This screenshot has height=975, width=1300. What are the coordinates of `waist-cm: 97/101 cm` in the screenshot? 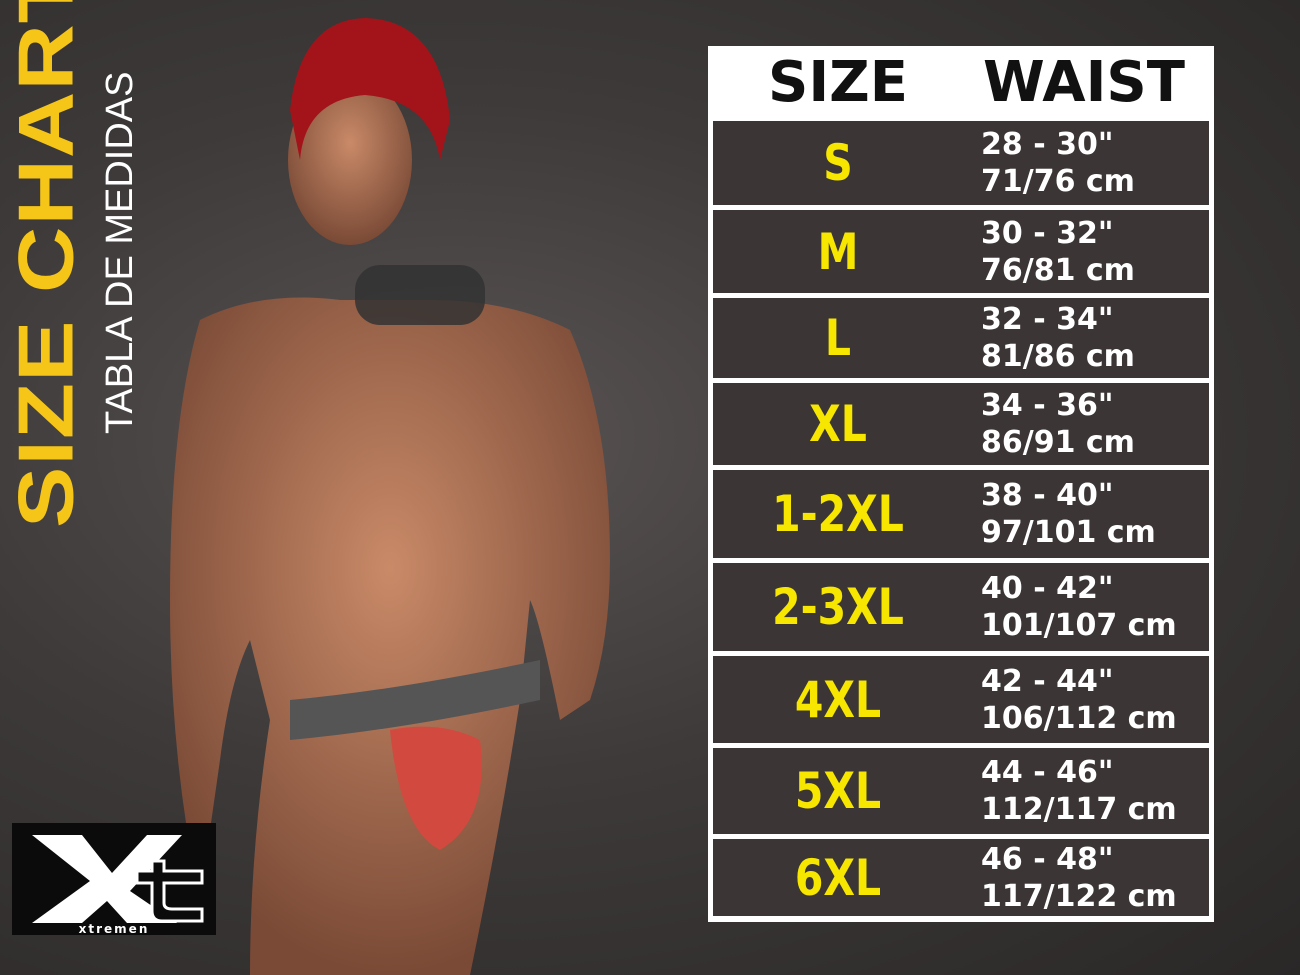 It's located at (1068, 532).